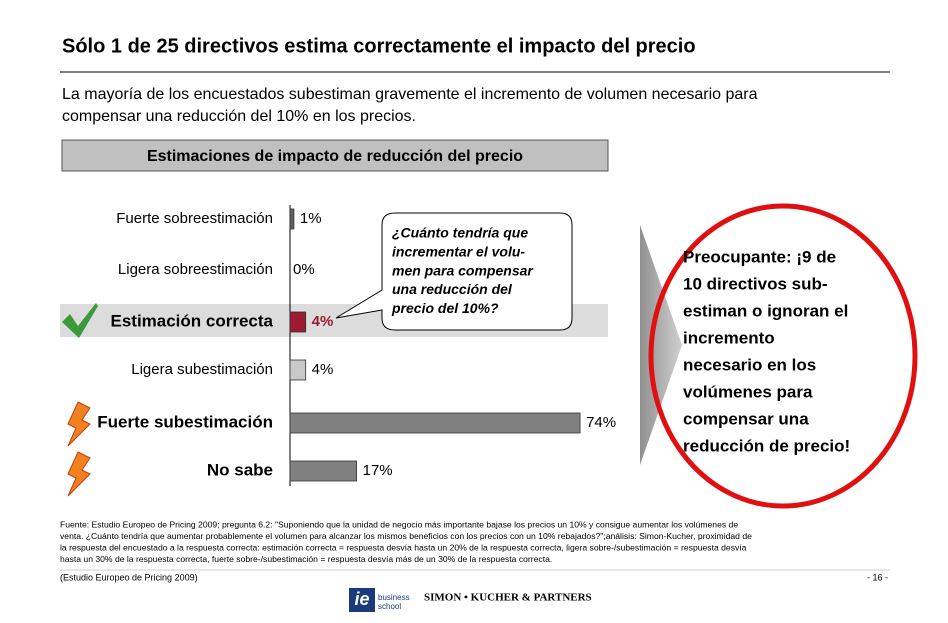  I want to click on conclusion-text: compensar una, so click(746, 418).